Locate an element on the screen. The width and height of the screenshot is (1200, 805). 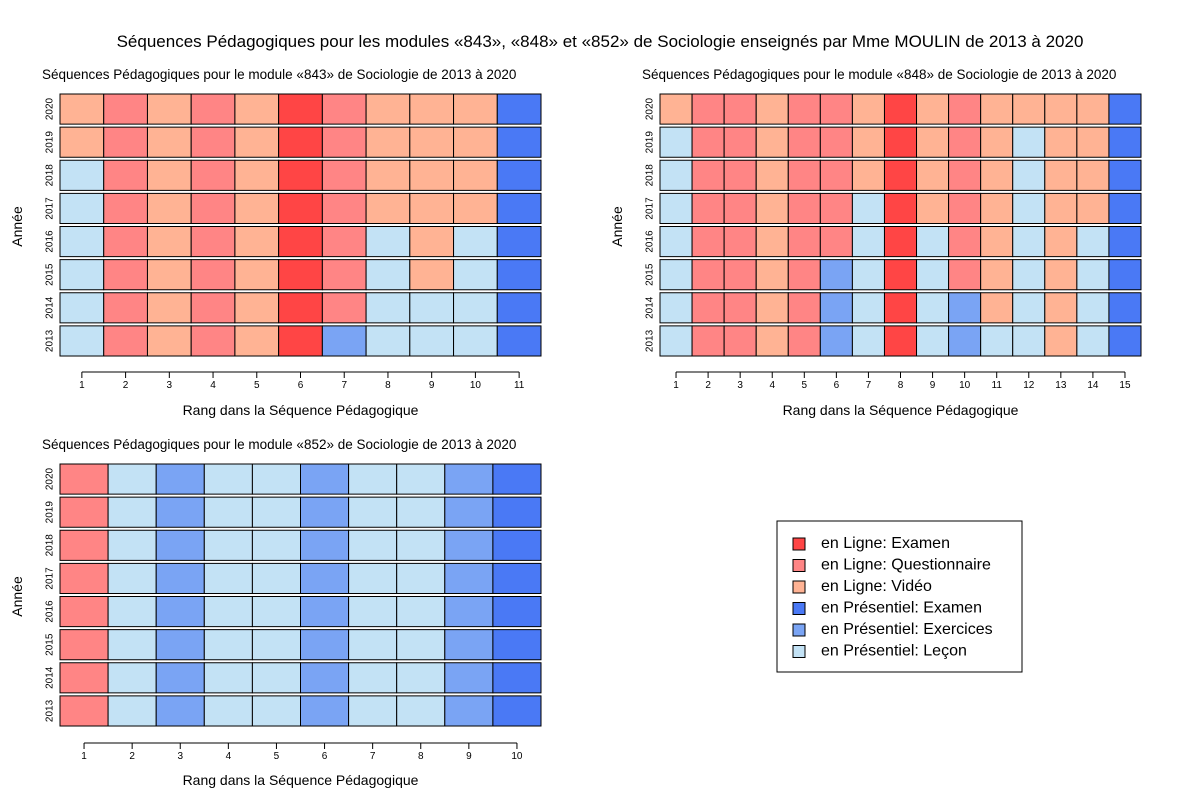
legend-label: en Présentiel: Examen is located at coordinates (901, 608).